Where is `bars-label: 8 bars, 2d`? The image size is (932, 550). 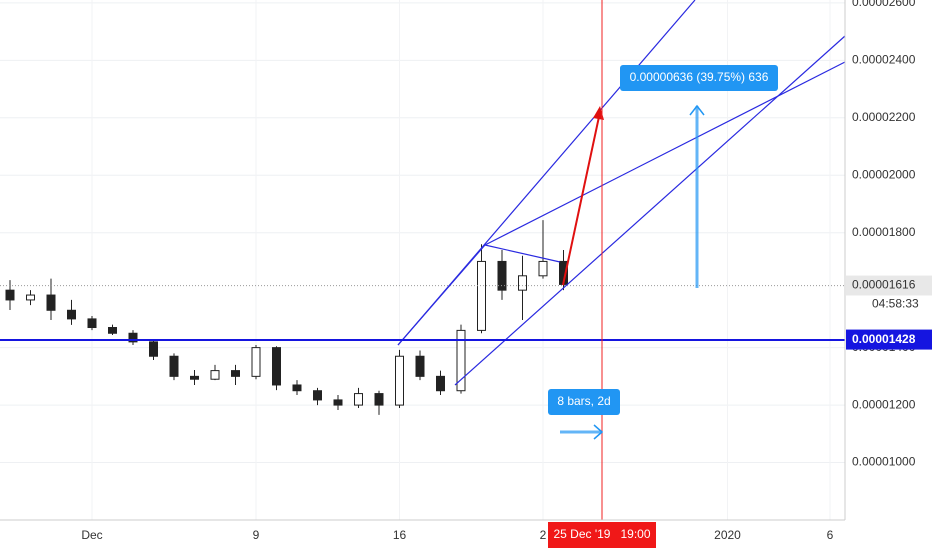
bars-label: 8 bars, 2d is located at coordinates (583, 401).